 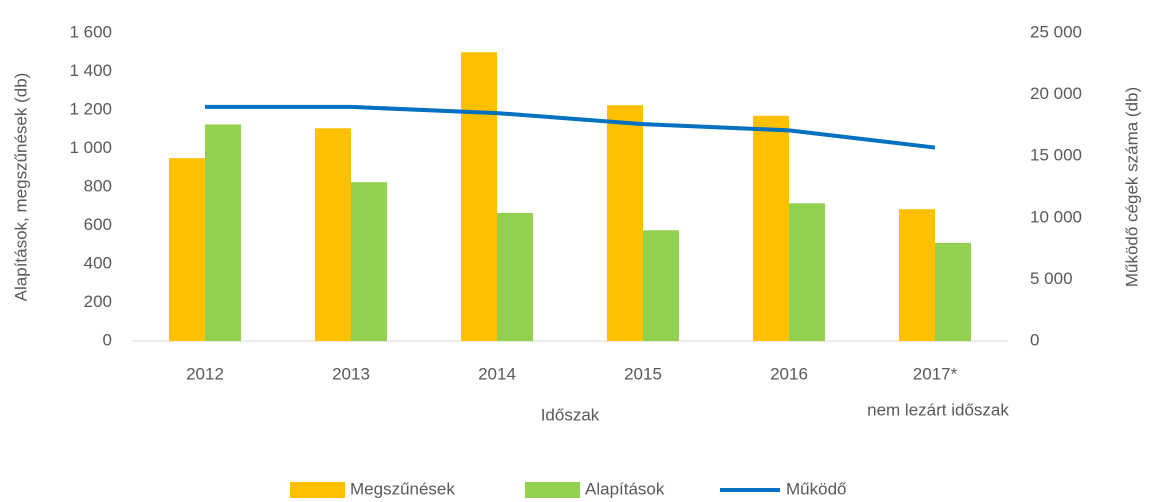 I want to click on y-axis-label: Alapítások, megszűnések (db), so click(x=20, y=187).